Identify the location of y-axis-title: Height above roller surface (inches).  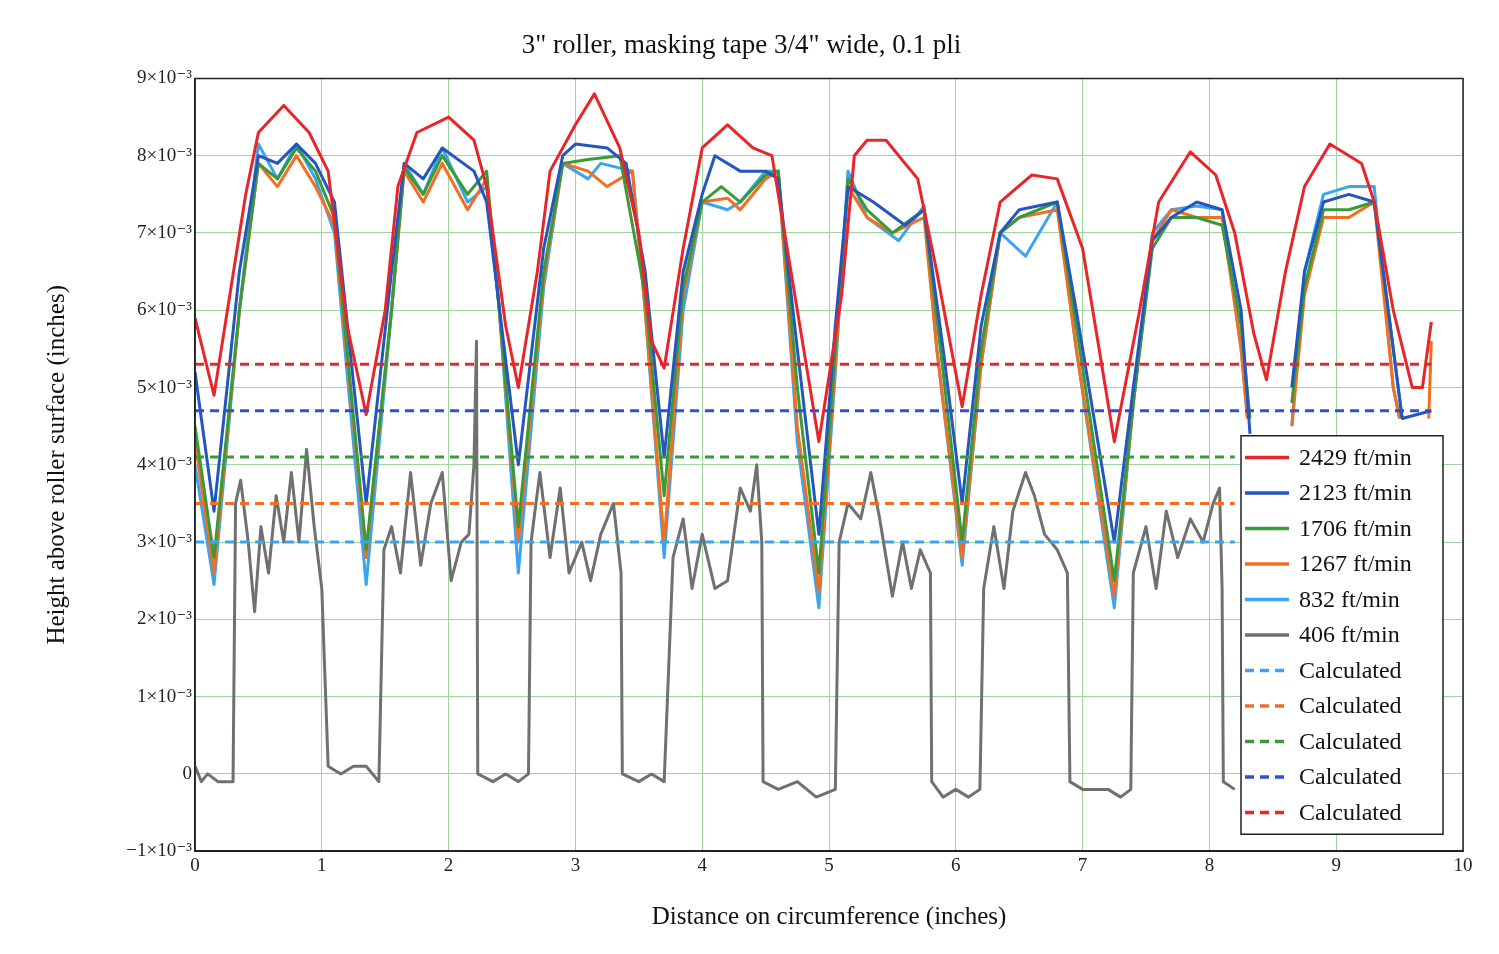
(55, 465).